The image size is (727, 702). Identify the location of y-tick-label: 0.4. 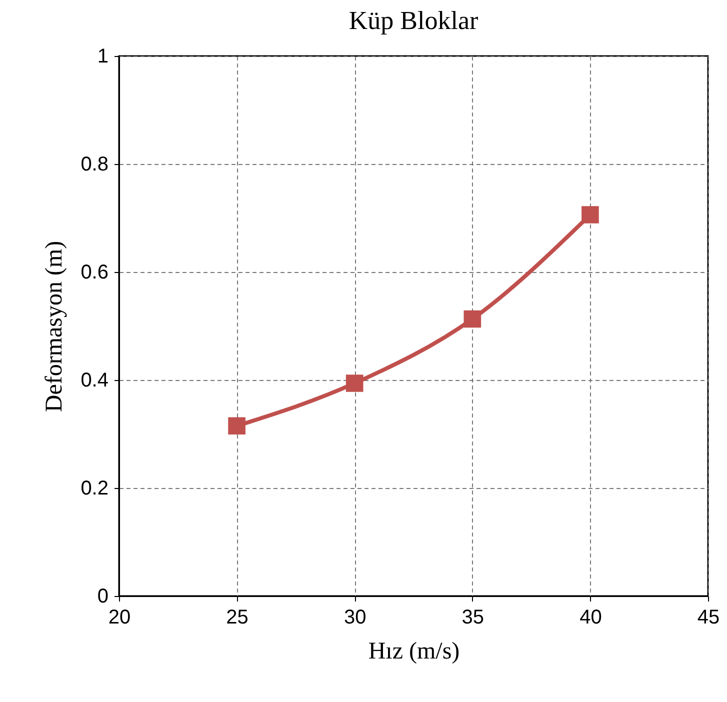
(94, 381).